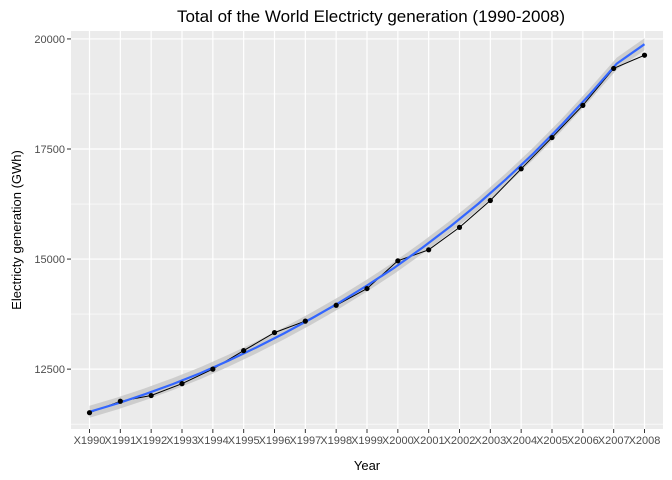 The width and height of the screenshot is (672, 480). What do you see at coordinates (645, 441) in the screenshot?
I see `x-tick-label: X2008` at bounding box center [645, 441].